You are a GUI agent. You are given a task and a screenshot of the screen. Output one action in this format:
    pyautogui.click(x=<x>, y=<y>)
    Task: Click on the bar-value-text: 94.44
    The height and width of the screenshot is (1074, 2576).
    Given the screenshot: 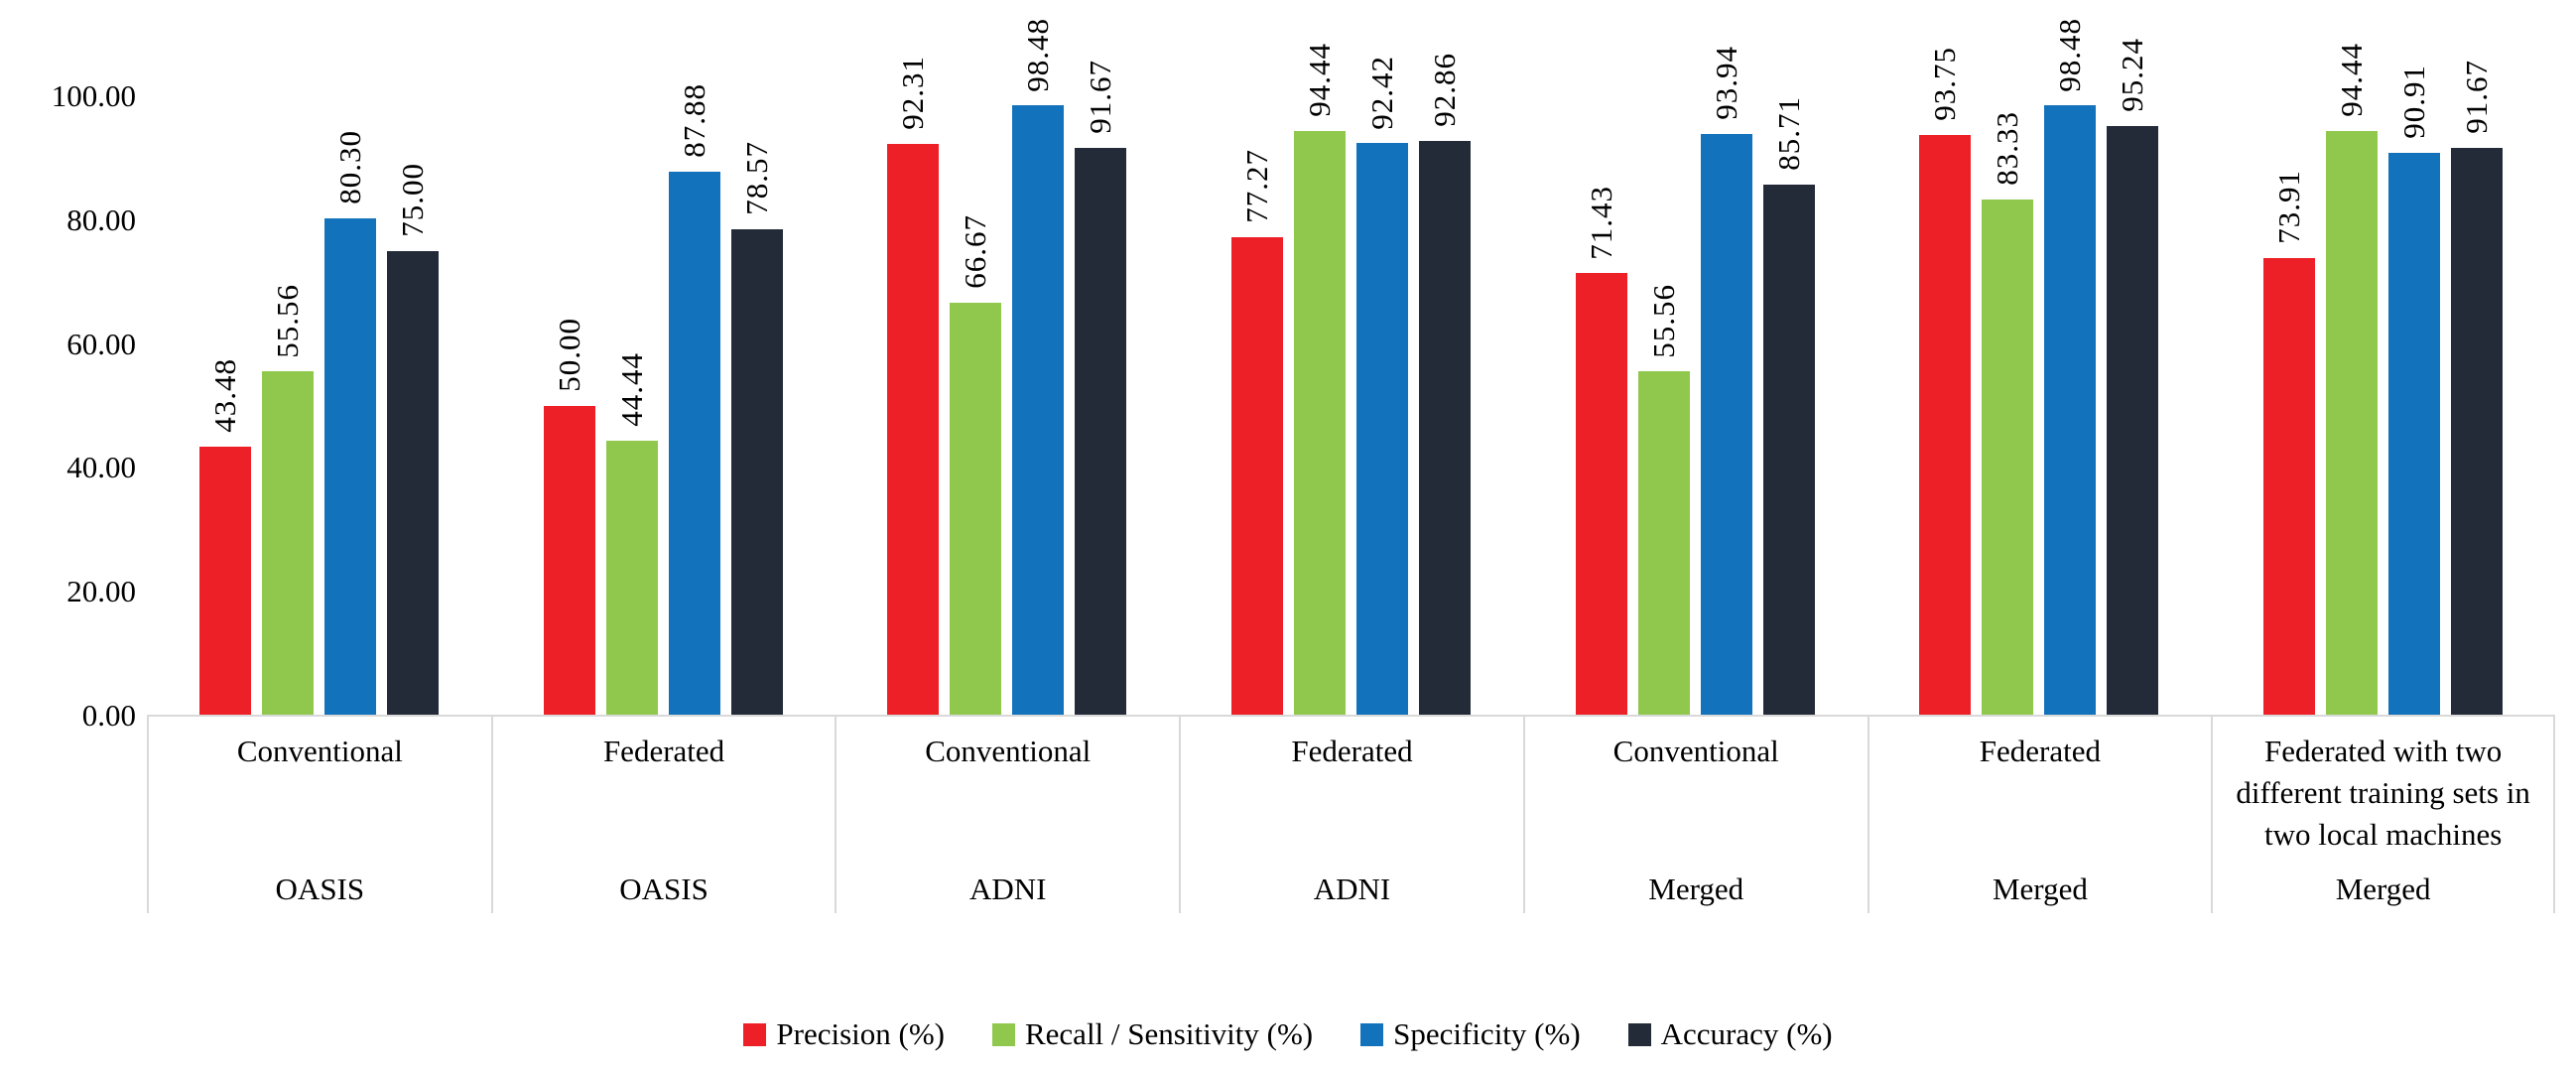 What is the action you would take?
    pyautogui.click(x=1320, y=79)
    